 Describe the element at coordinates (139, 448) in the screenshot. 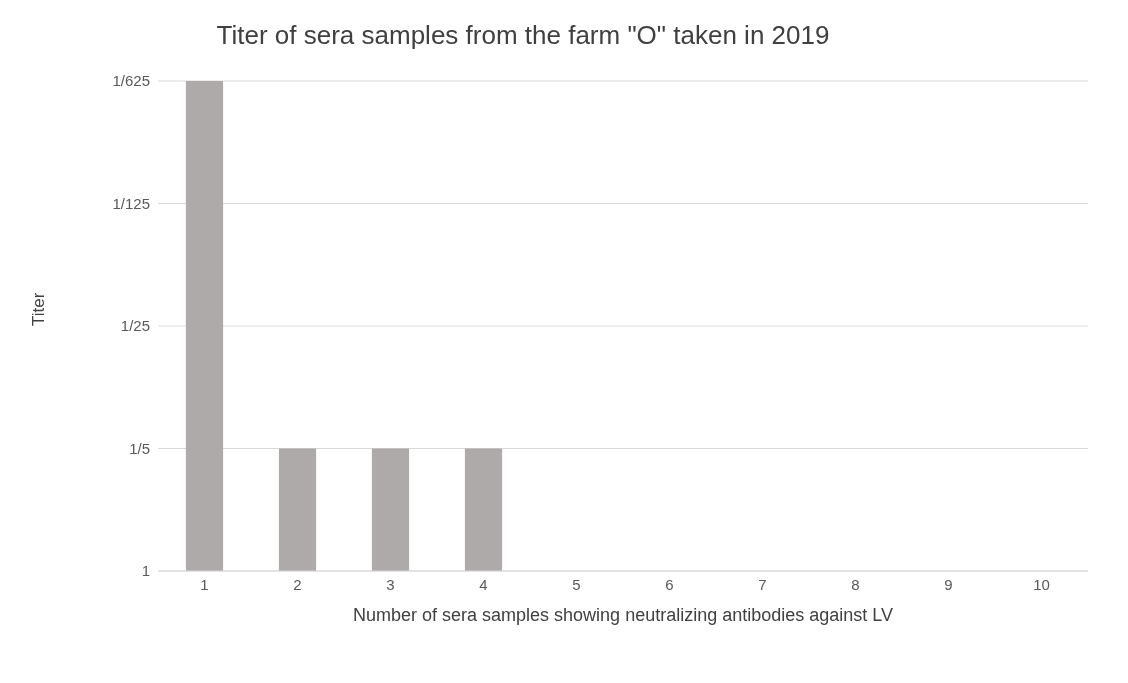

I see `y-tick-label: 1/5` at that location.